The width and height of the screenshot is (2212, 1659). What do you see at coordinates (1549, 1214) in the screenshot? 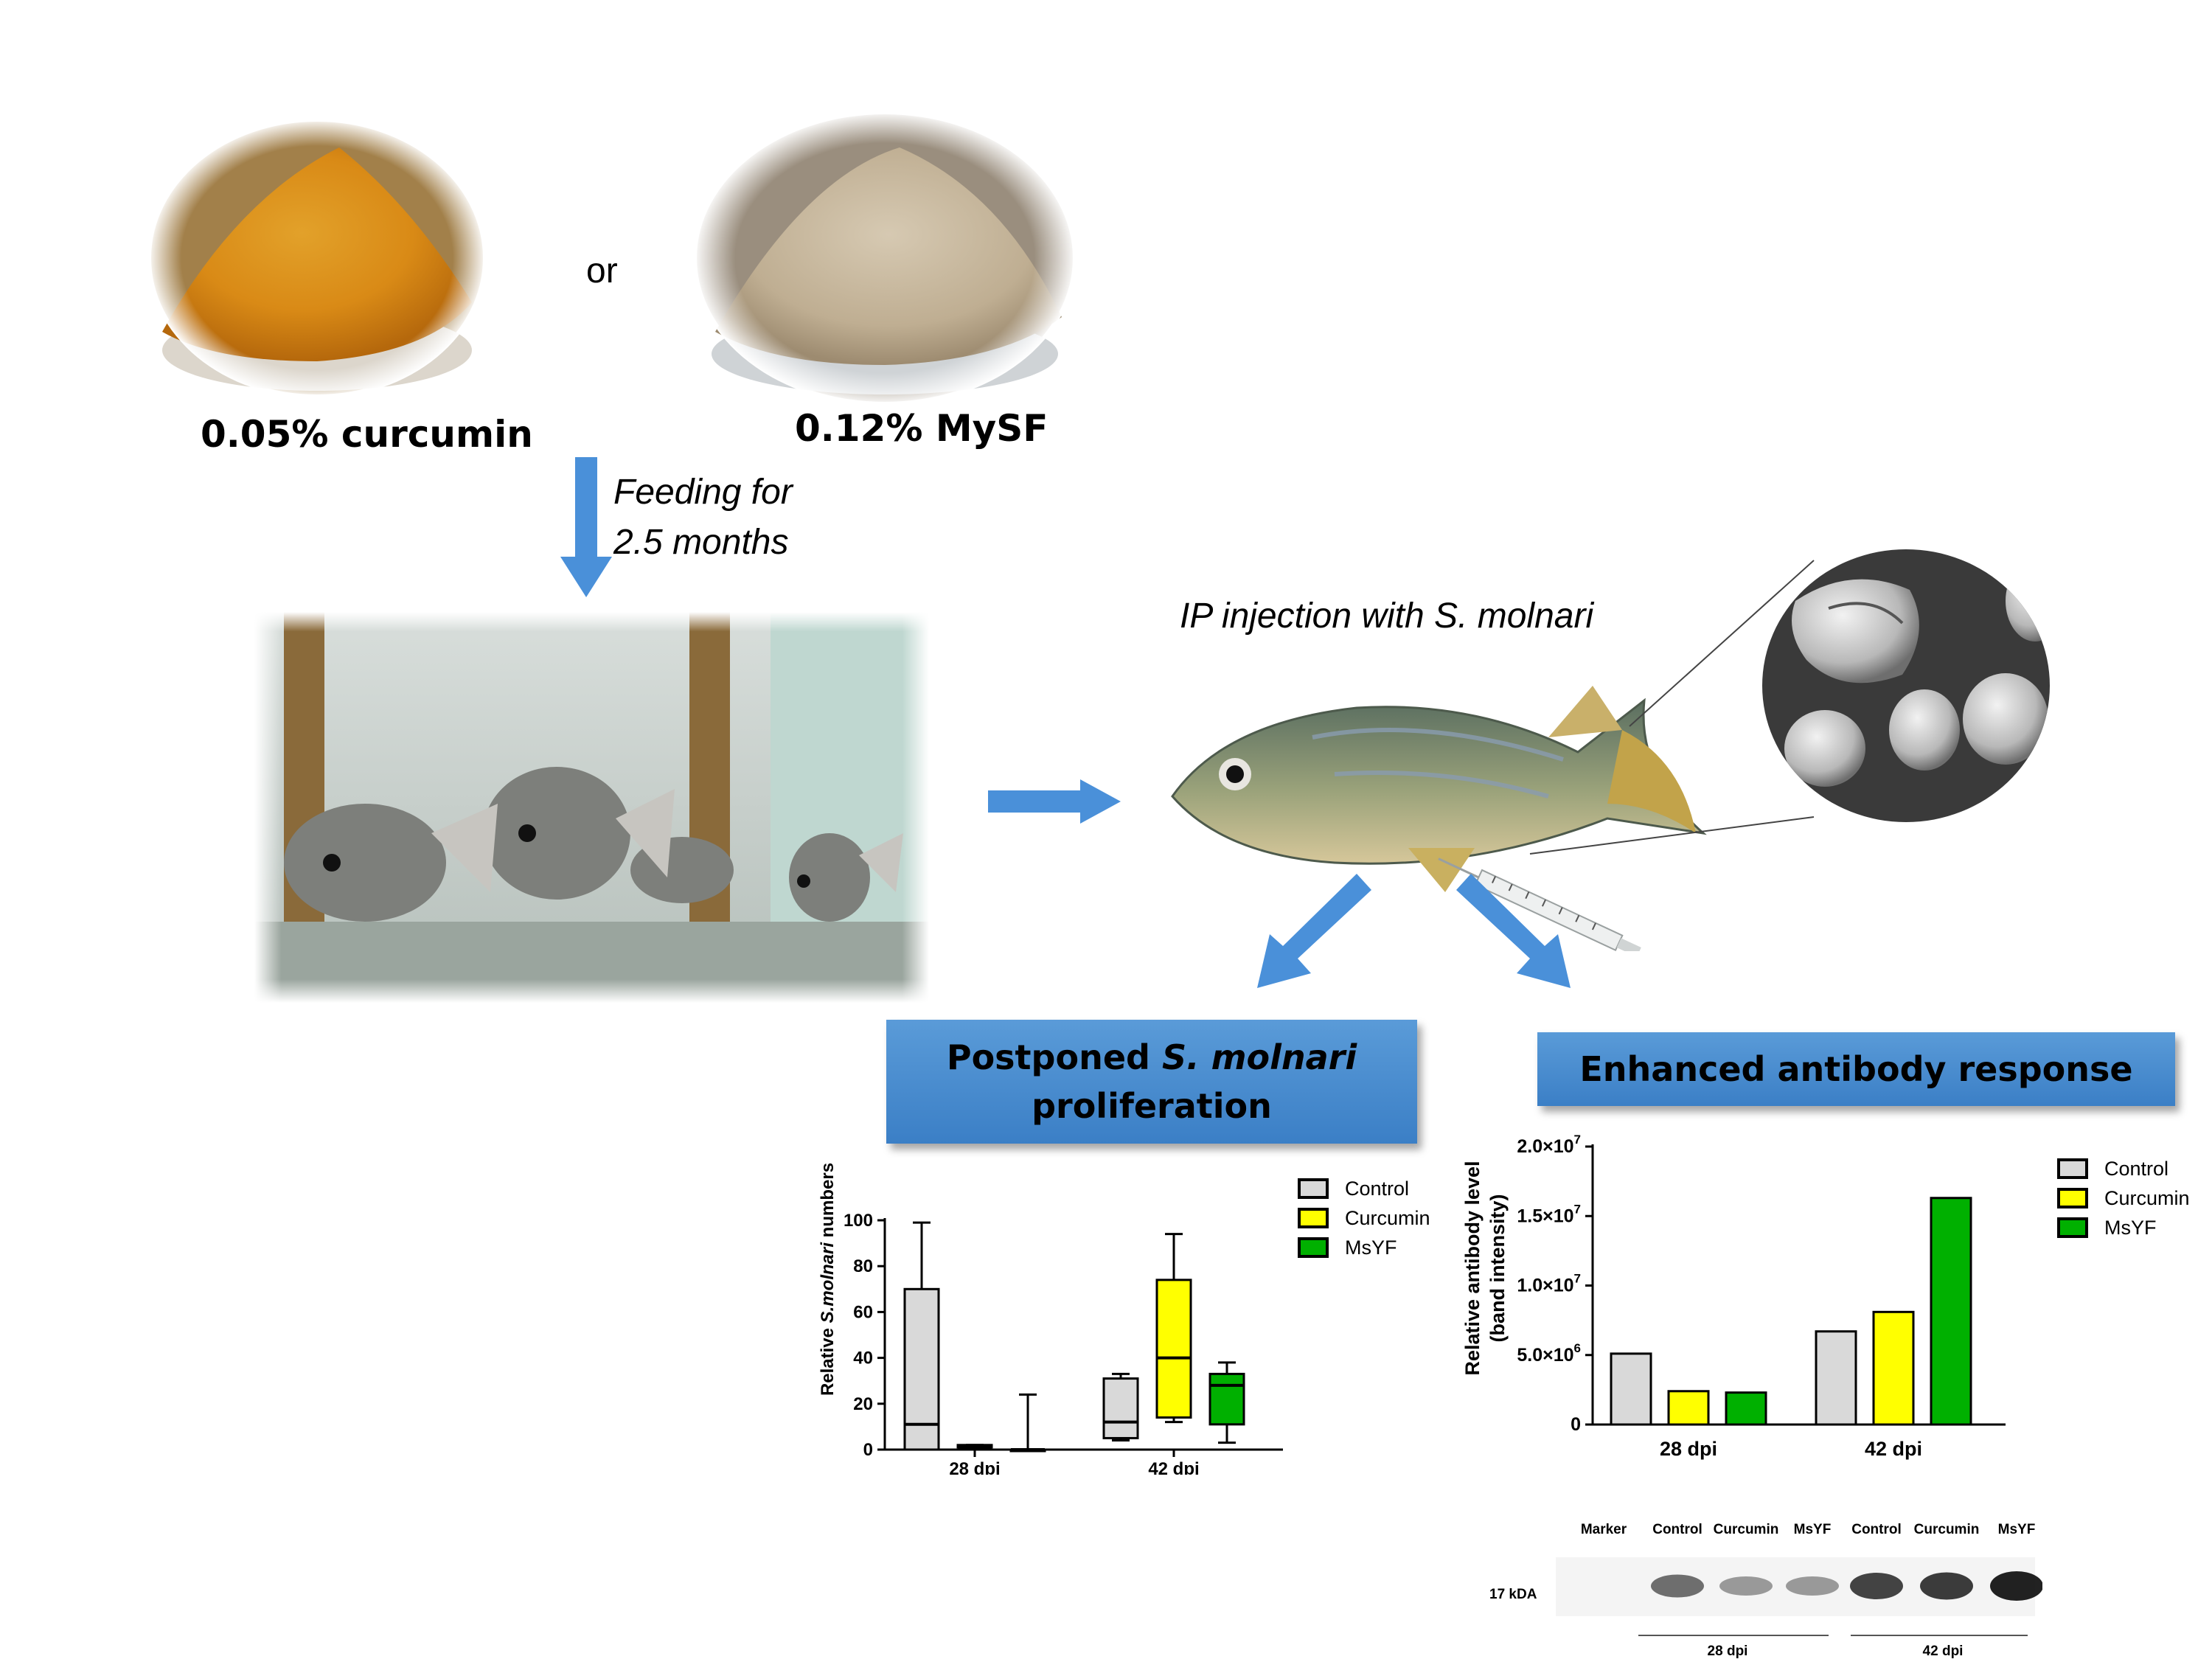
I see `bar-y-tick-label: 1.5×10⁷` at bounding box center [1549, 1214].